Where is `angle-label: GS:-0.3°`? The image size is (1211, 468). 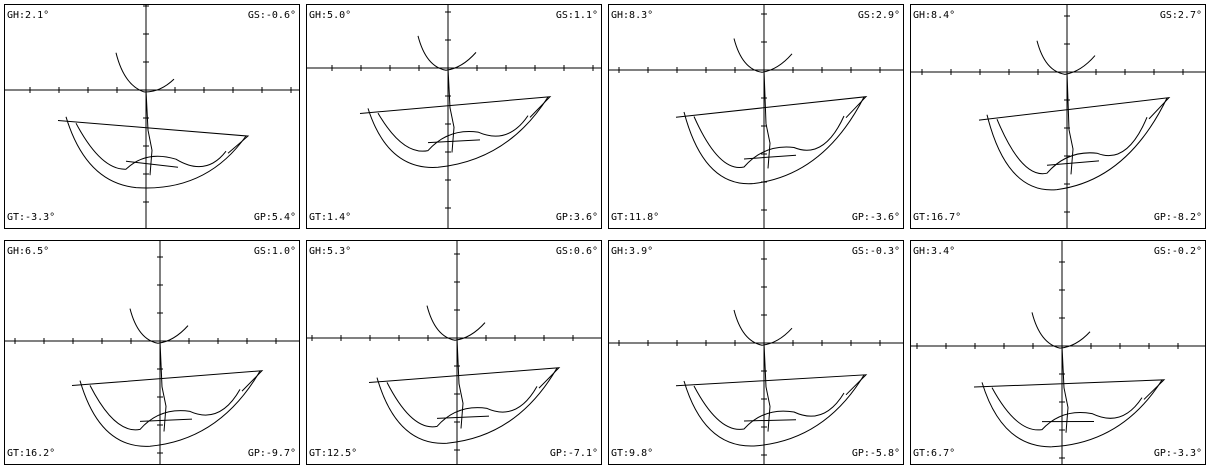
angle-label: GS:-0.3° is located at coordinates (876, 251).